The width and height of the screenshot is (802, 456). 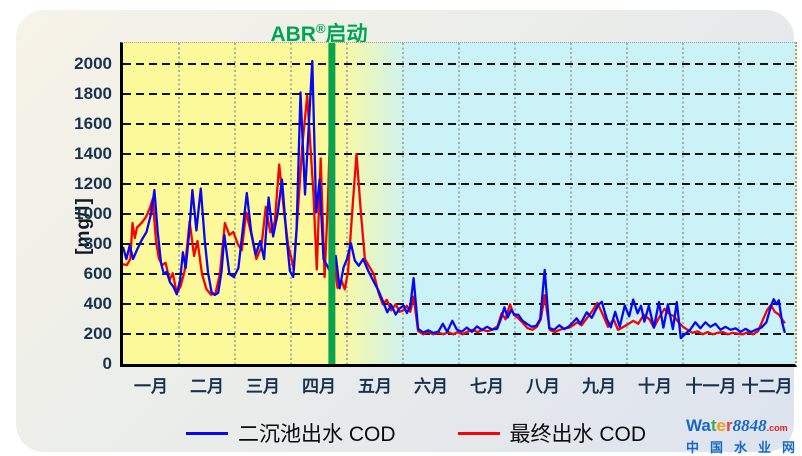 What do you see at coordinates (655, 386) in the screenshot?
I see `x-month-label: 十月` at bounding box center [655, 386].